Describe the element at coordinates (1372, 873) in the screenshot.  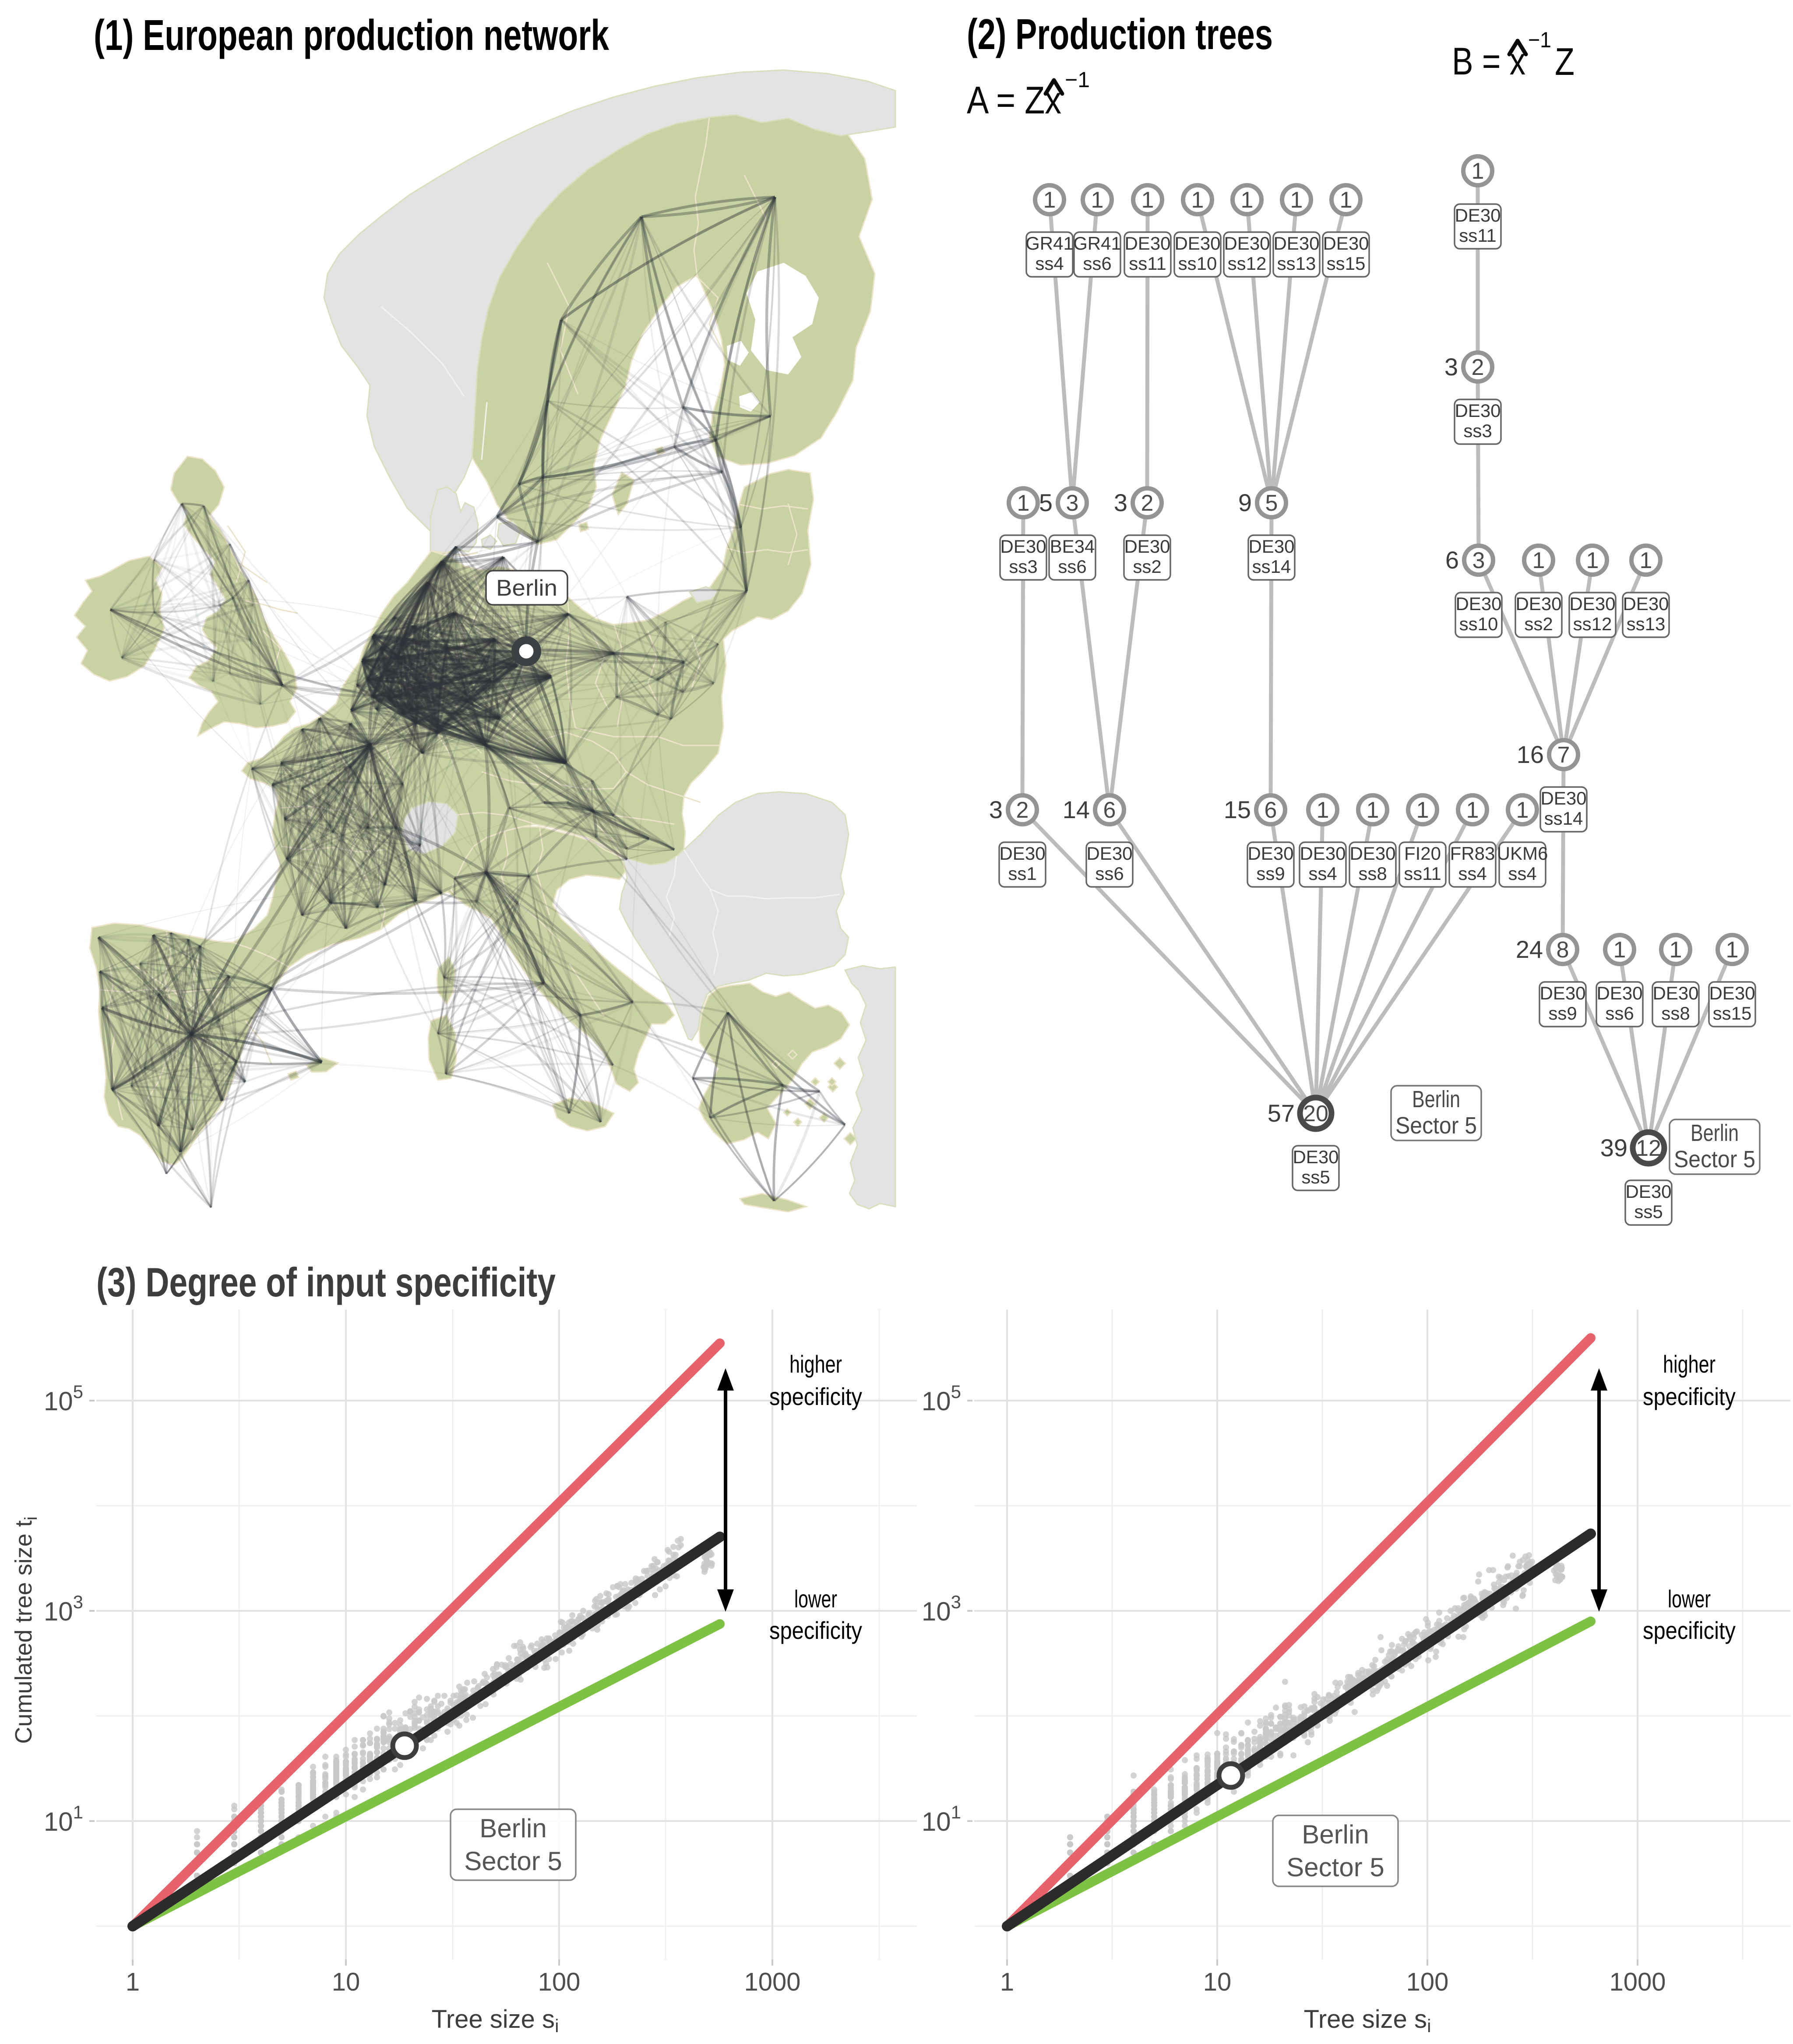
I see `svg-text: ss8` at that location.